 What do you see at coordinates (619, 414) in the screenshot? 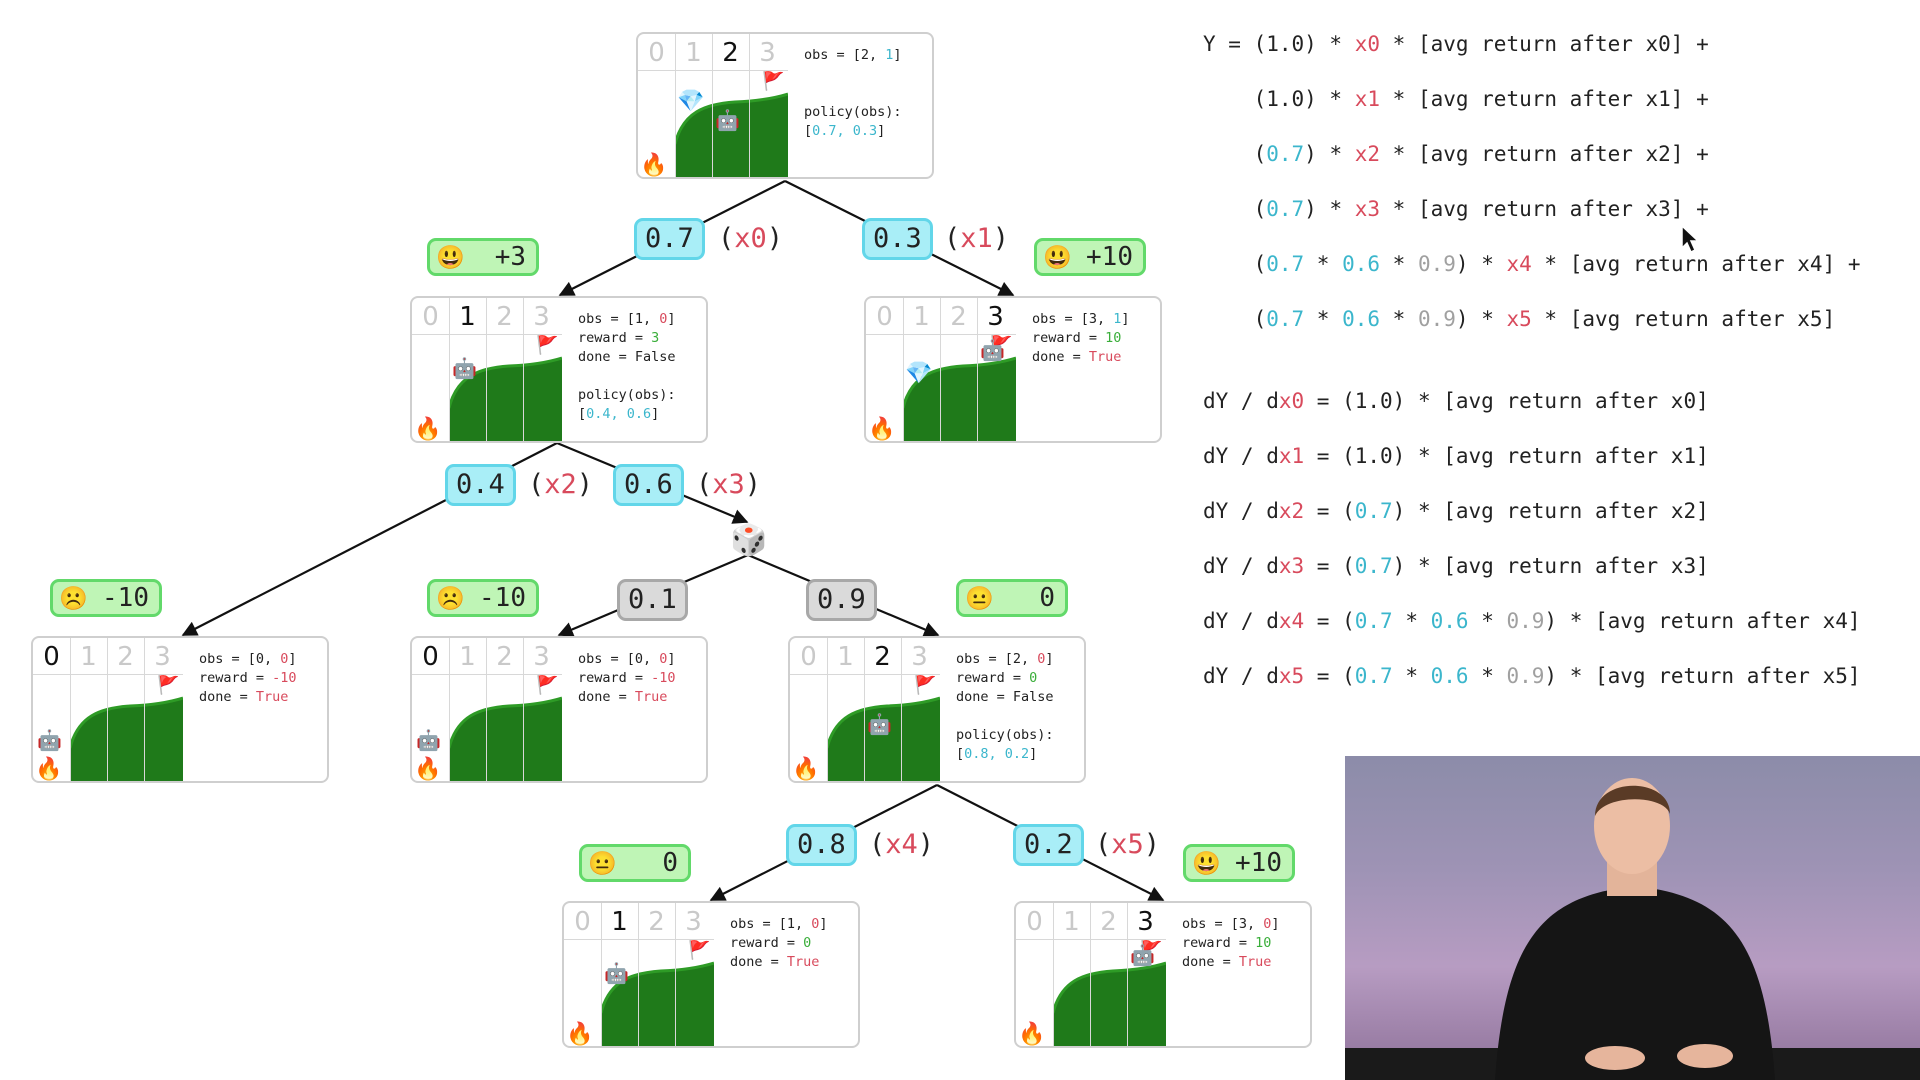
I see `info-segment: 0.4, 0.6` at bounding box center [619, 414].